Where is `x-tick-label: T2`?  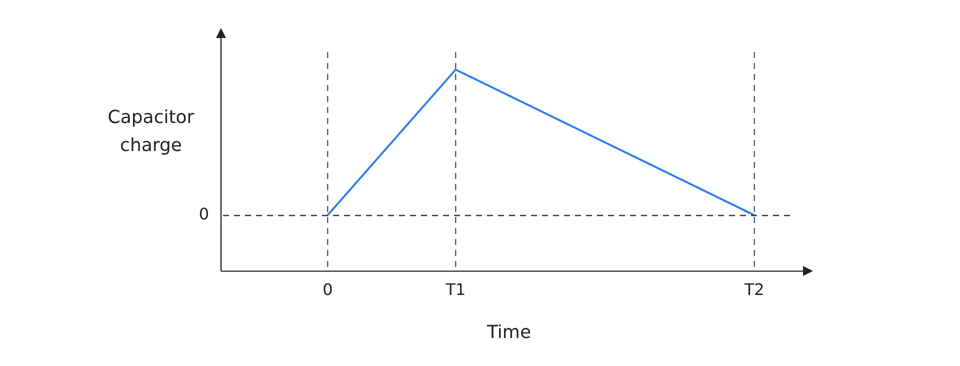
x-tick-label: T2 is located at coordinates (753, 289).